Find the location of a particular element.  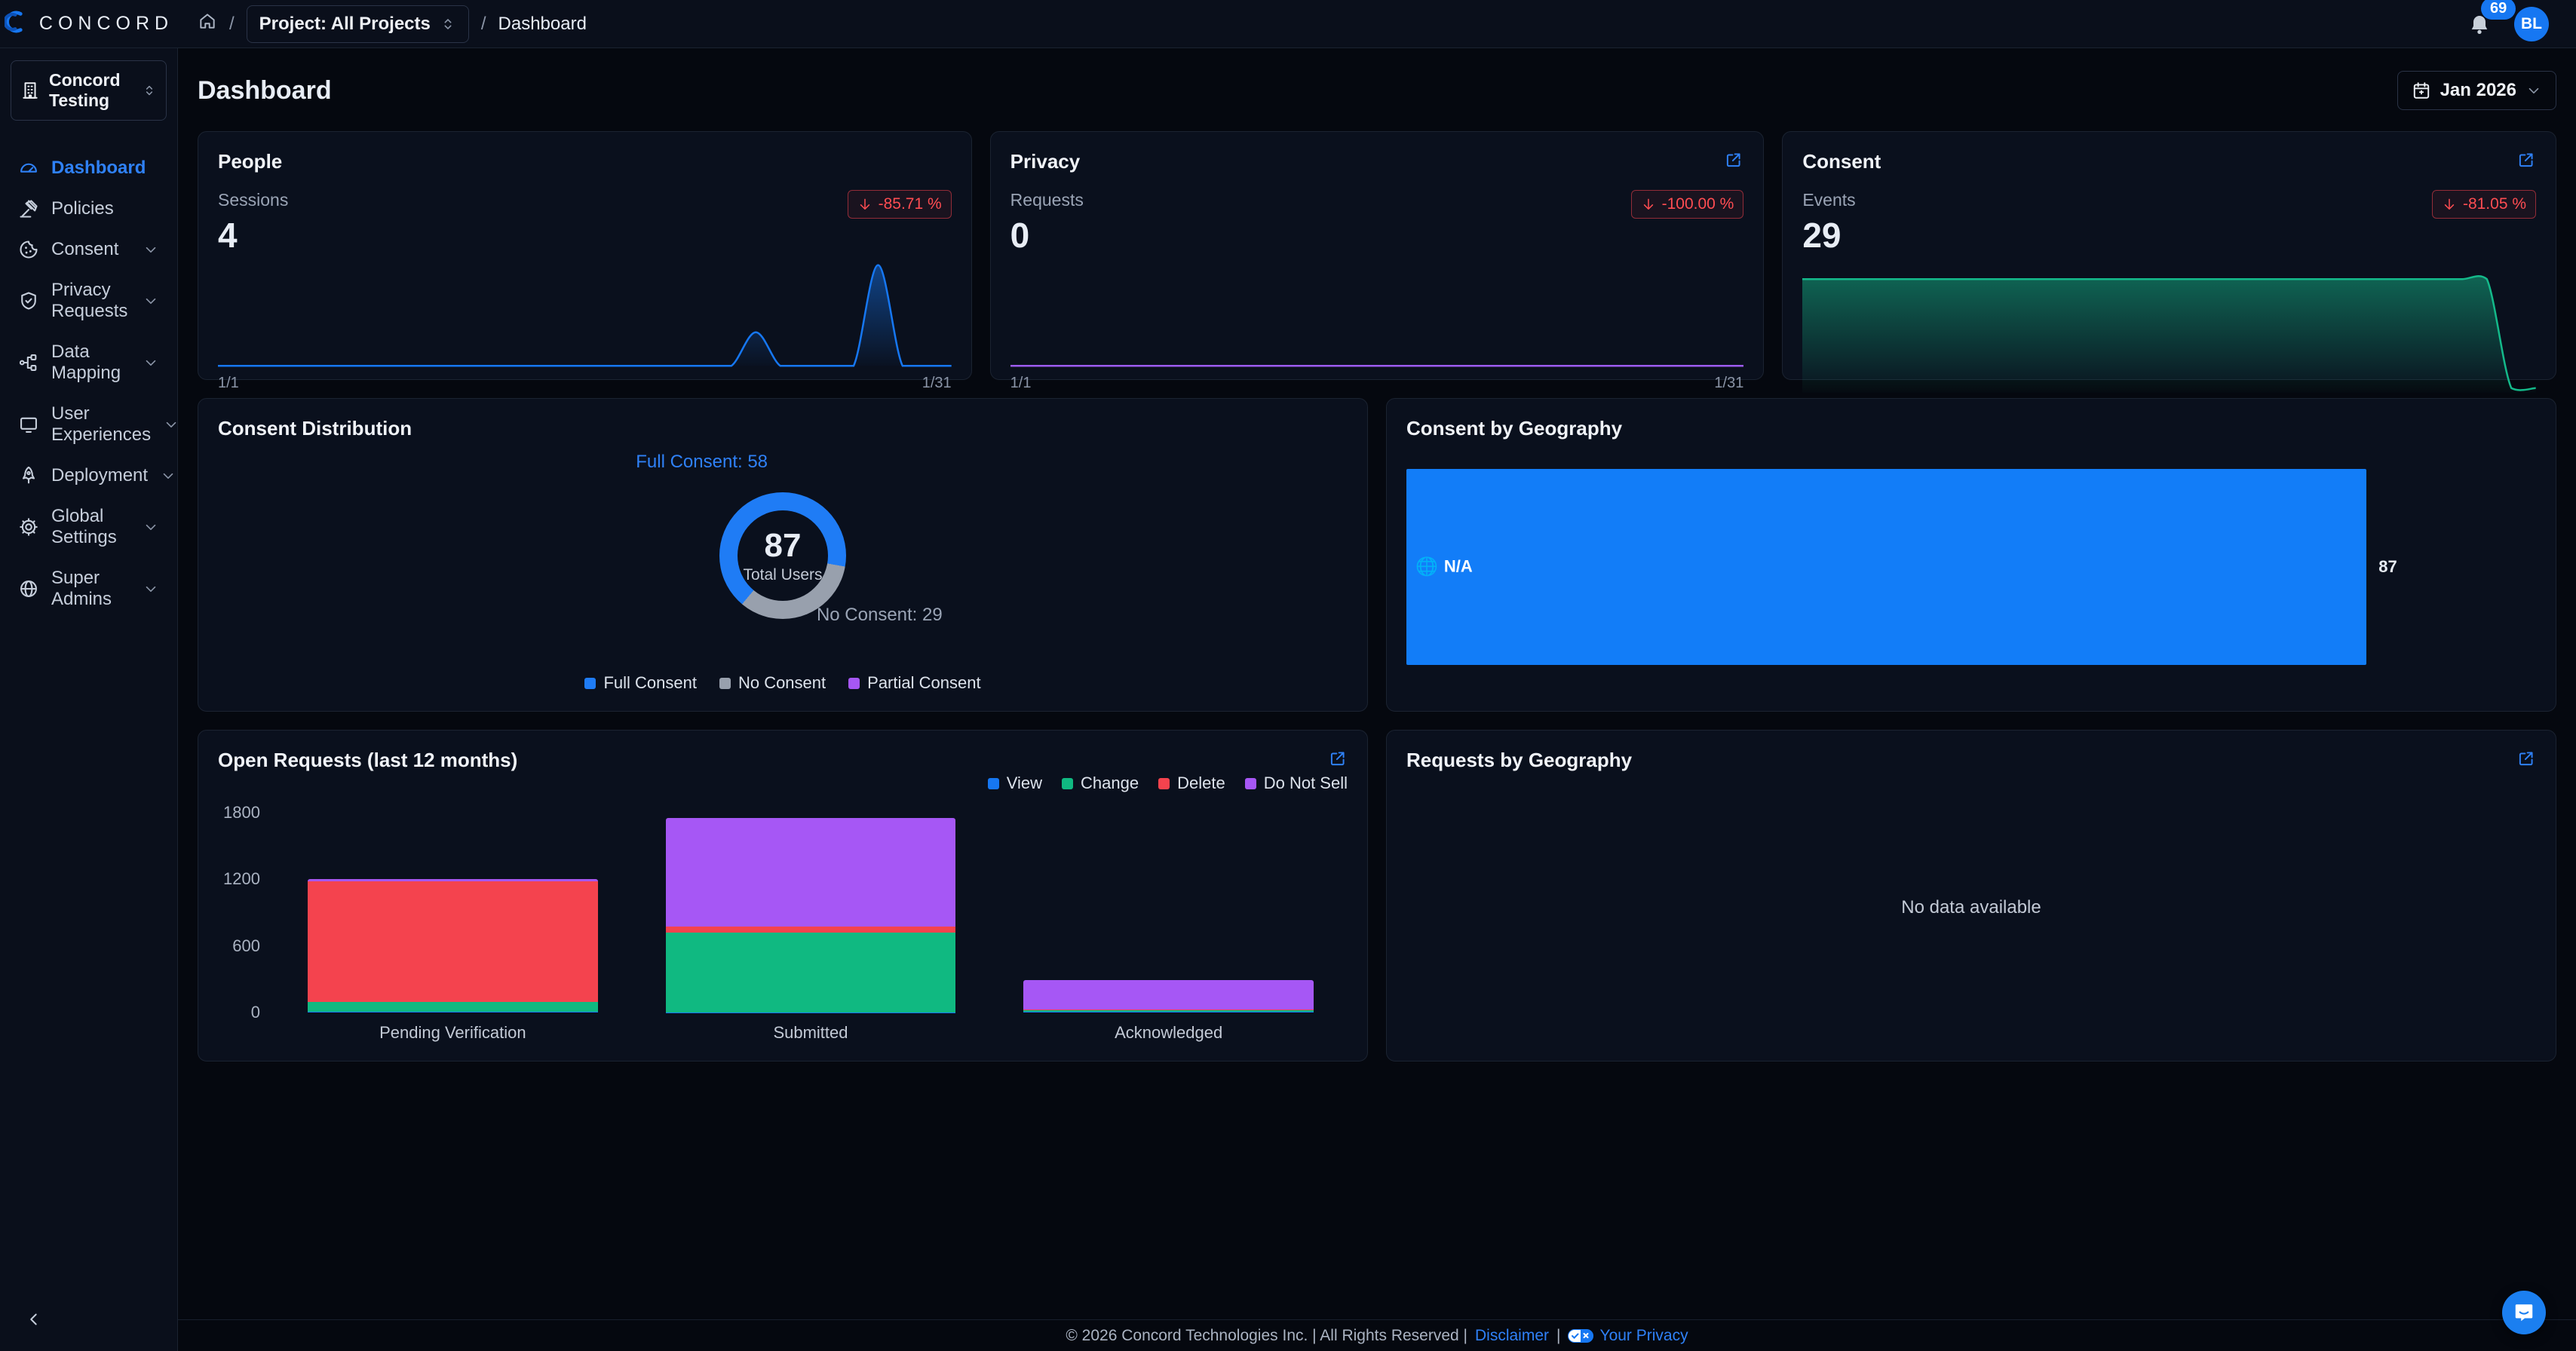

brand-logo: CONCORD is located at coordinates (89, 23).